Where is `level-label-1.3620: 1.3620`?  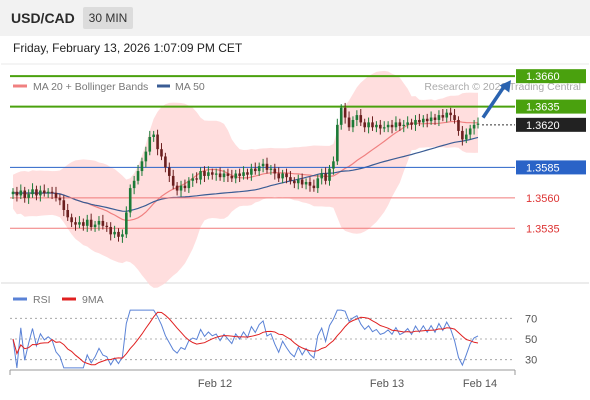 level-label-1.3620: 1.3620 is located at coordinates (543, 126).